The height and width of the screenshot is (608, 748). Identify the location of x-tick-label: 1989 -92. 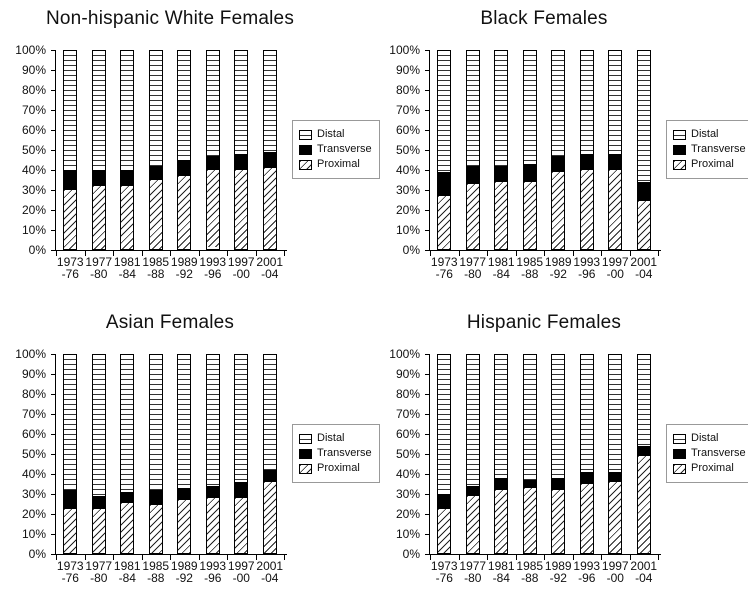
(184, 572).